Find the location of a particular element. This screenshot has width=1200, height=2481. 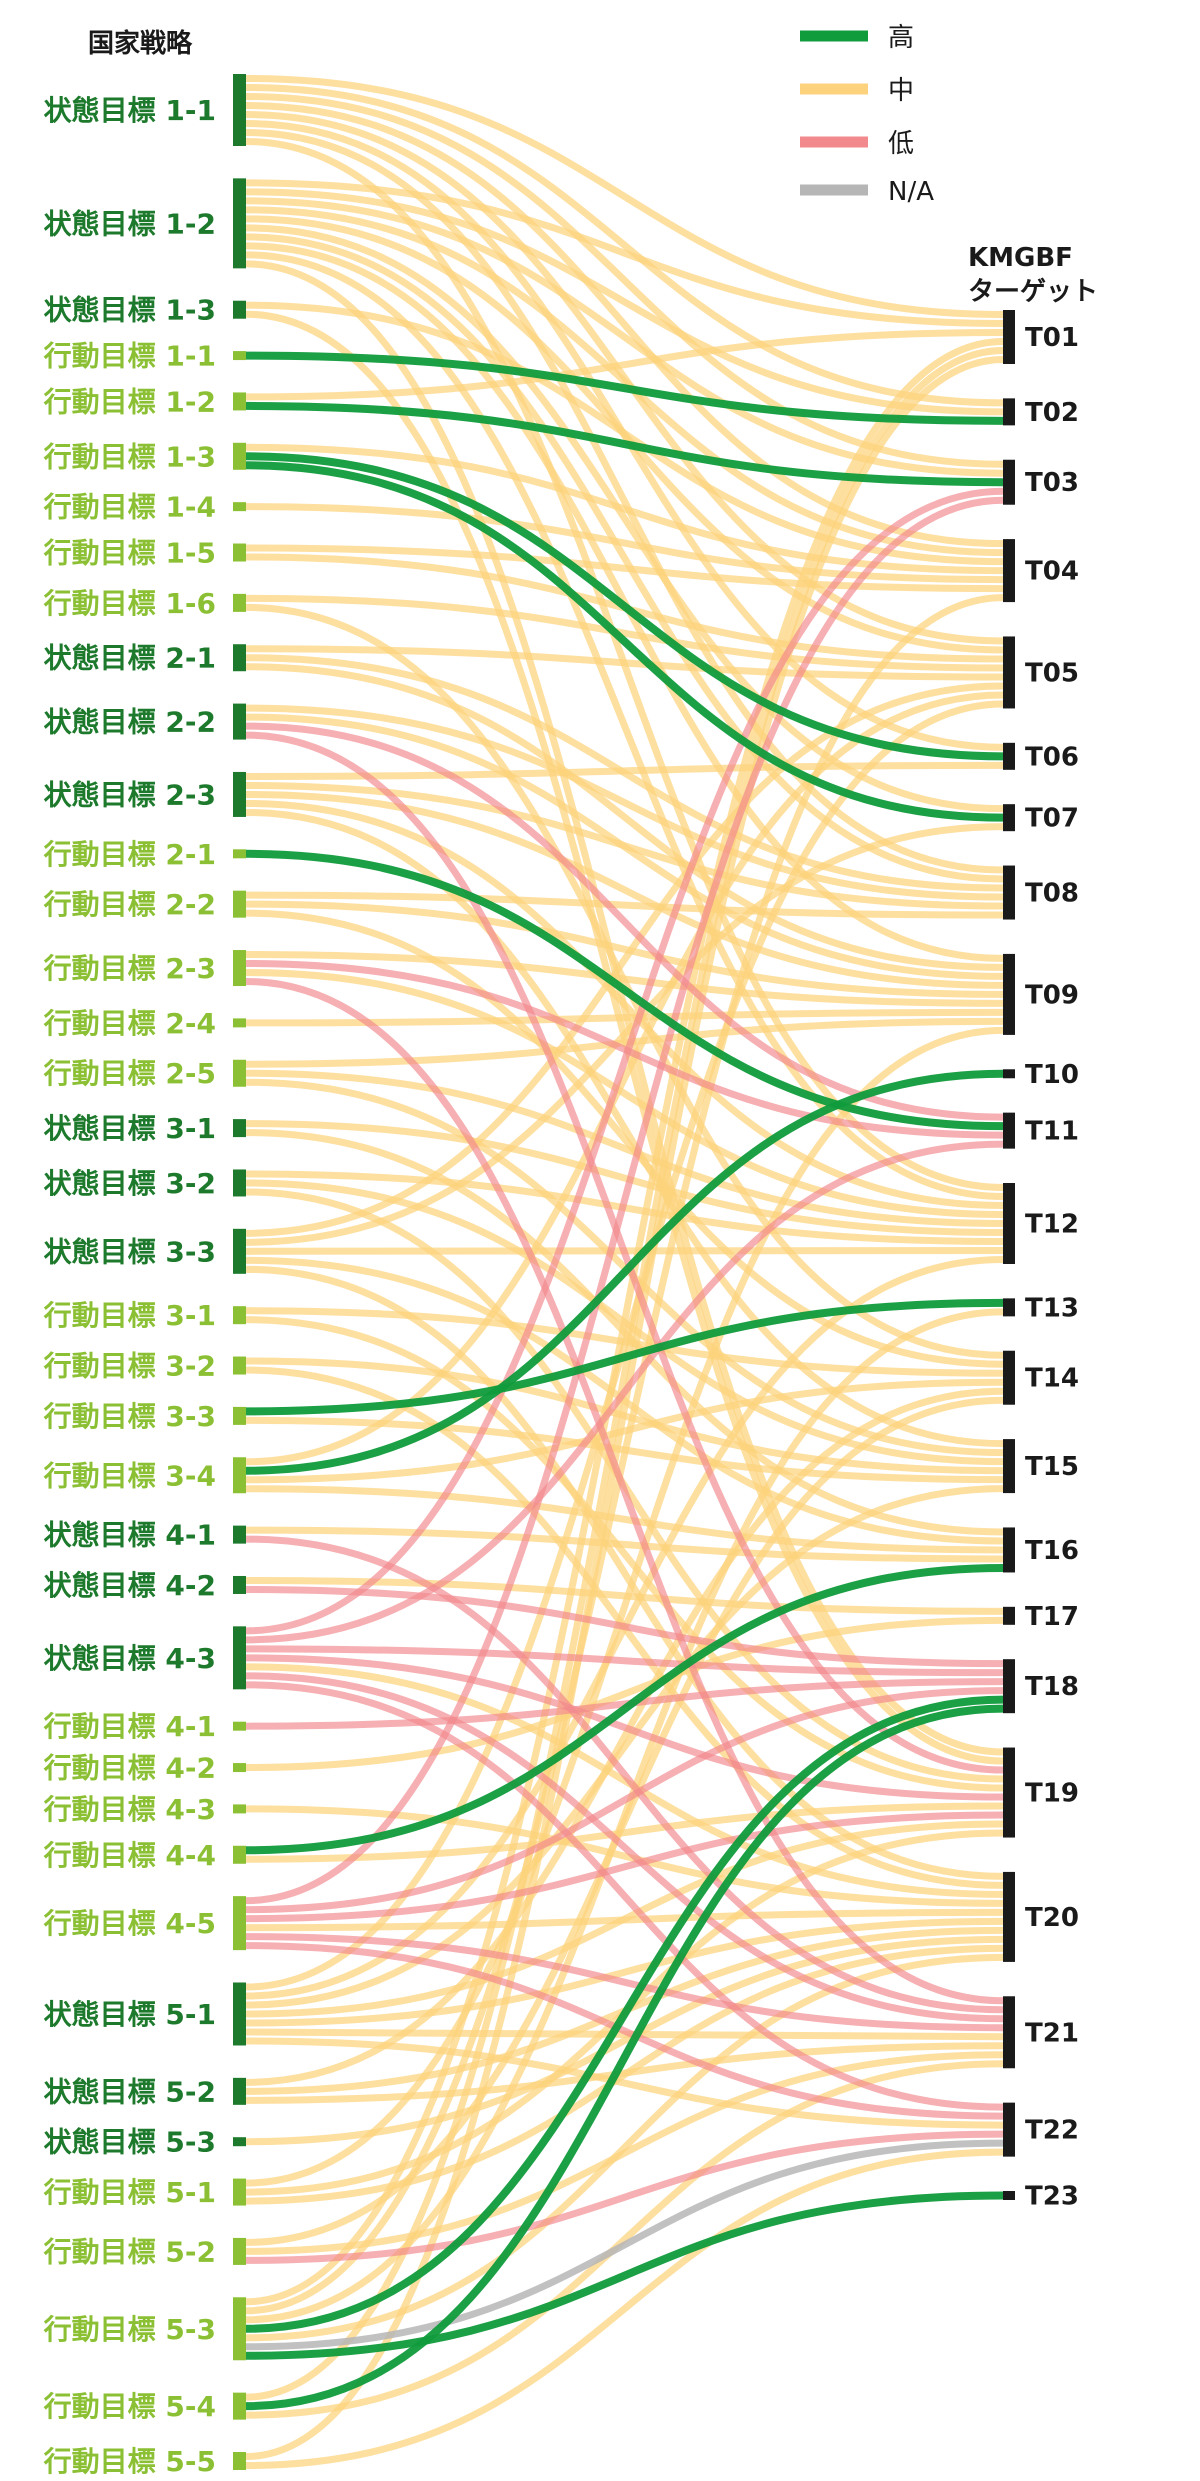

right-node-bar-T04 is located at coordinates (1009, 571).